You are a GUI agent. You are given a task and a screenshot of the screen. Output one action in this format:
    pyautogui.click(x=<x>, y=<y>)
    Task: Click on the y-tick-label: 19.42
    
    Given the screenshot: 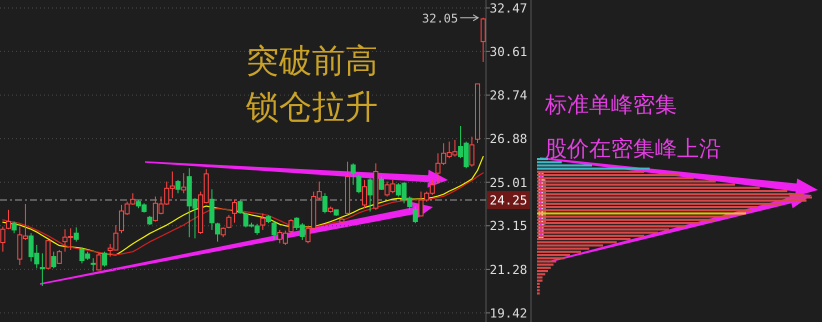 What is the action you would take?
    pyautogui.click(x=509, y=312)
    